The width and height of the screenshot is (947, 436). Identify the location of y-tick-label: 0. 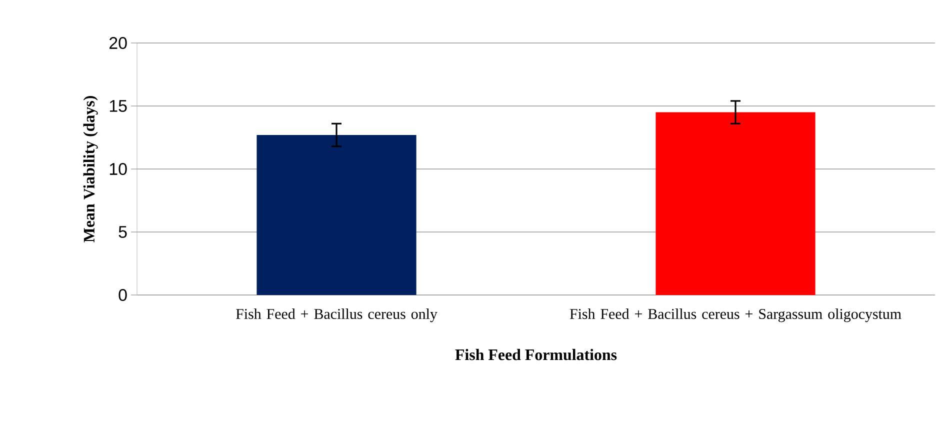
(122, 294).